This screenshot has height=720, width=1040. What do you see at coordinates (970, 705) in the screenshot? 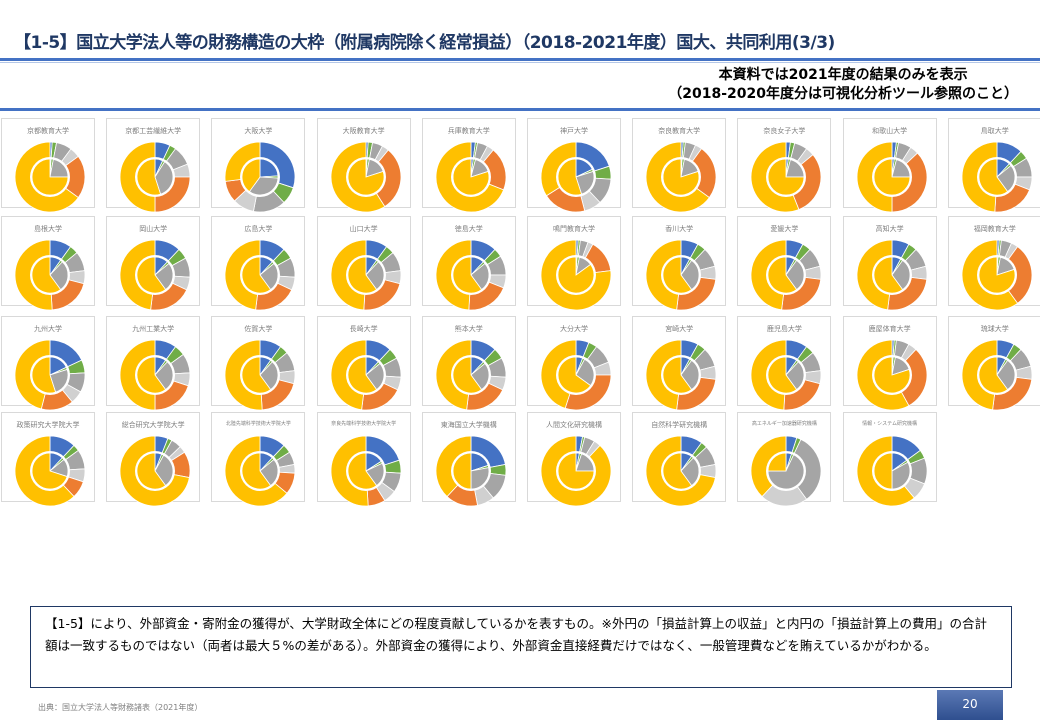
I see `page-number: 20` at bounding box center [970, 705].